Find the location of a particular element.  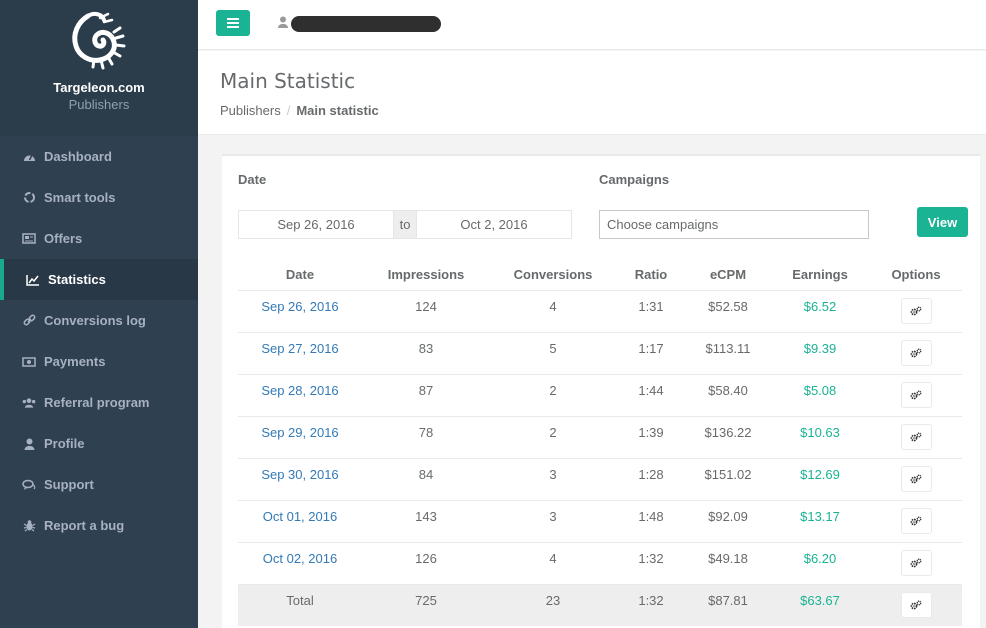

cell-impressions: 126 is located at coordinates (426, 562).